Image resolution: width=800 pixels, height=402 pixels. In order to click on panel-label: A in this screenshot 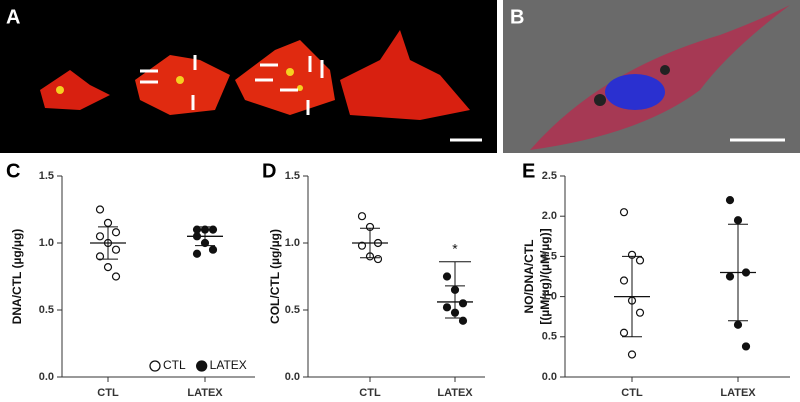, I will do `click(13, 17)`.